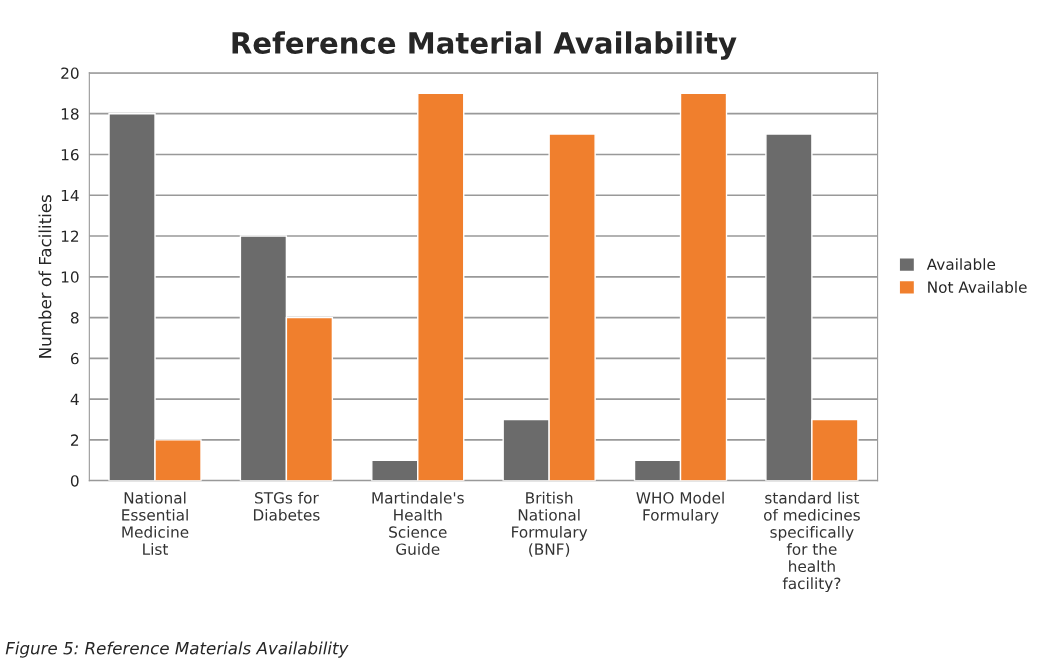  Describe the element at coordinates (418, 523) in the screenshot. I see `x-tick-label: Martindale's Health Science Guide` at that location.